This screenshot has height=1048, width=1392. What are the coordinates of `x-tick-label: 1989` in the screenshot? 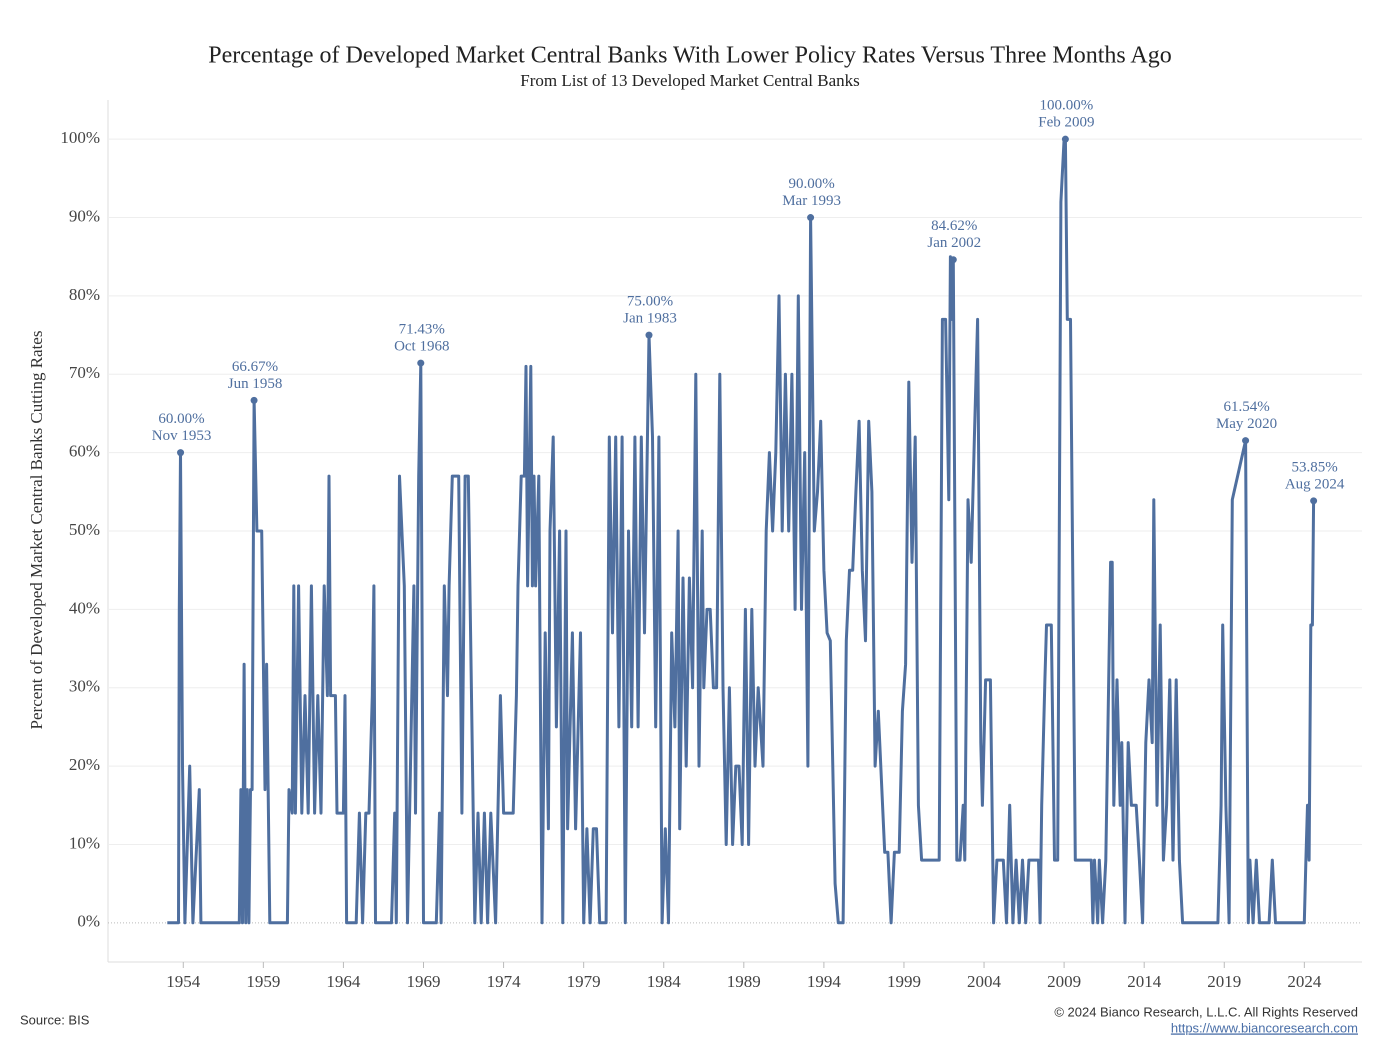 It's located at (744, 981).